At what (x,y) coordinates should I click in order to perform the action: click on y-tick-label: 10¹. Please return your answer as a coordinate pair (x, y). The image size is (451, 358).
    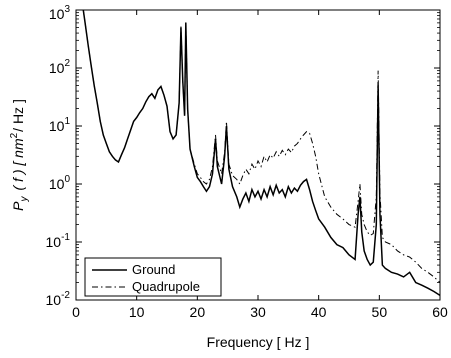
    Looking at the image, I should click on (60, 125).